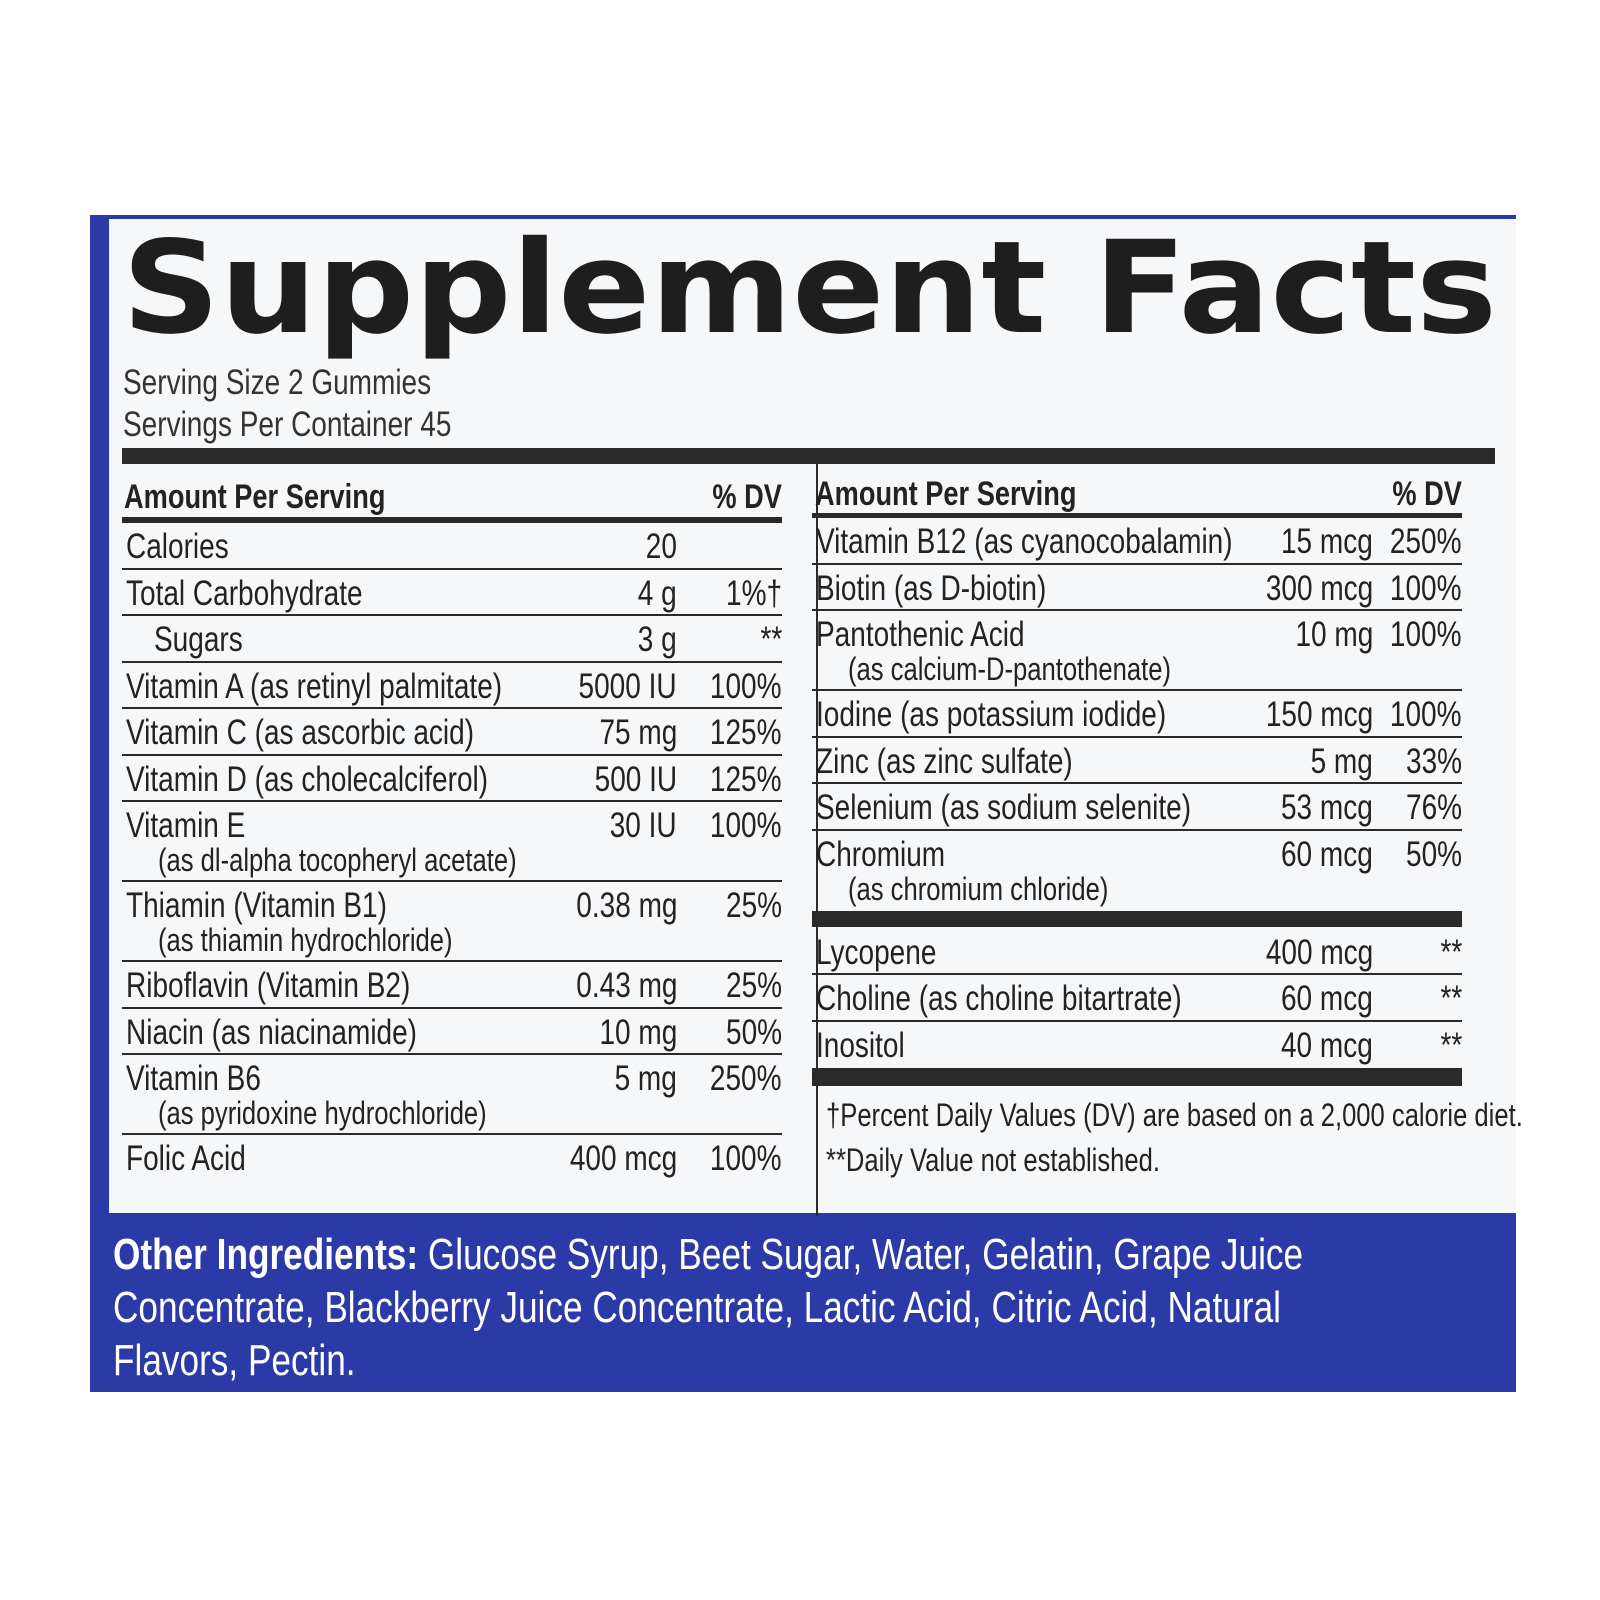 The image size is (1600, 1600). What do you see at coordinates (322, 1113) in the screenshot?
I see `row-note: (as pyridoxine hydrochloride)` at bounding box center [322, 1113].